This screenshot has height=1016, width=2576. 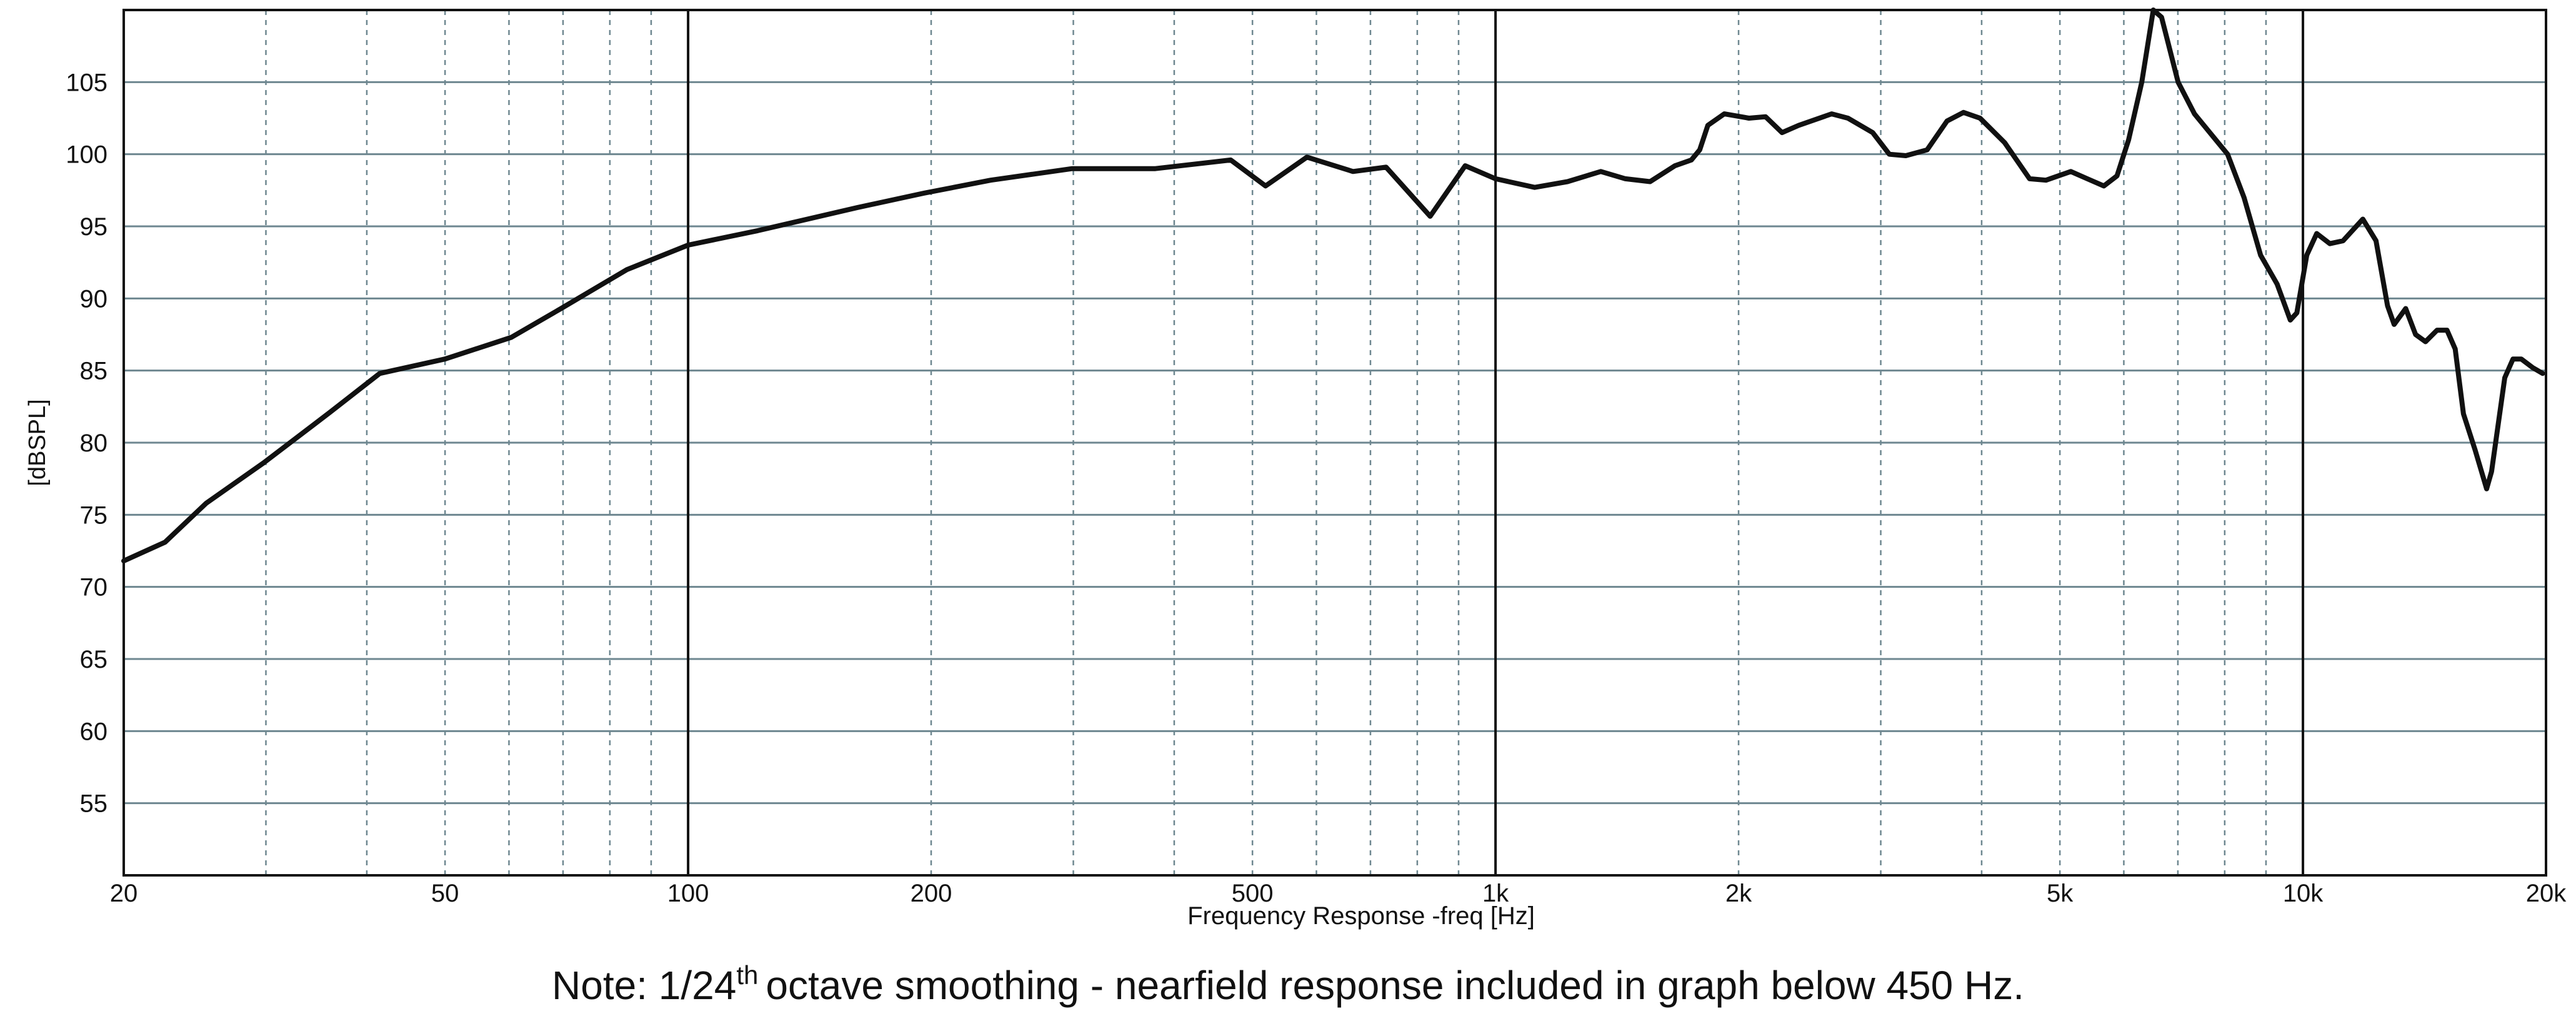 What do you see at coordinates (1361, 916) in the screenshot?
I see `x-axis-label: Frequency Response -freq [Hz]` at bounding box center [1361, 916].